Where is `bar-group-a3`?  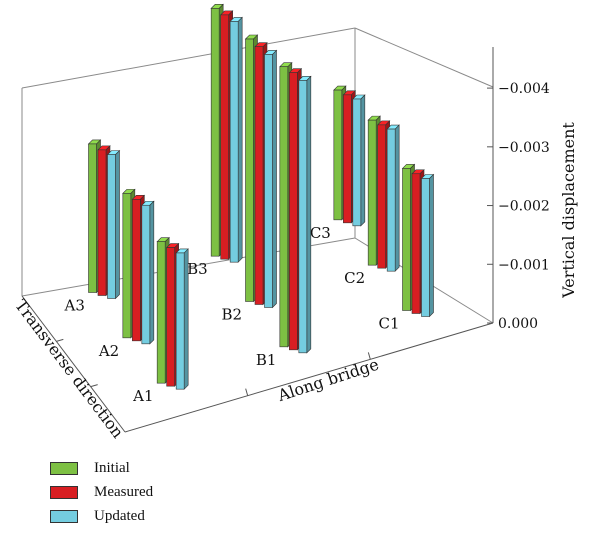 bar-group-a3 is located at coordinates (104, 219).